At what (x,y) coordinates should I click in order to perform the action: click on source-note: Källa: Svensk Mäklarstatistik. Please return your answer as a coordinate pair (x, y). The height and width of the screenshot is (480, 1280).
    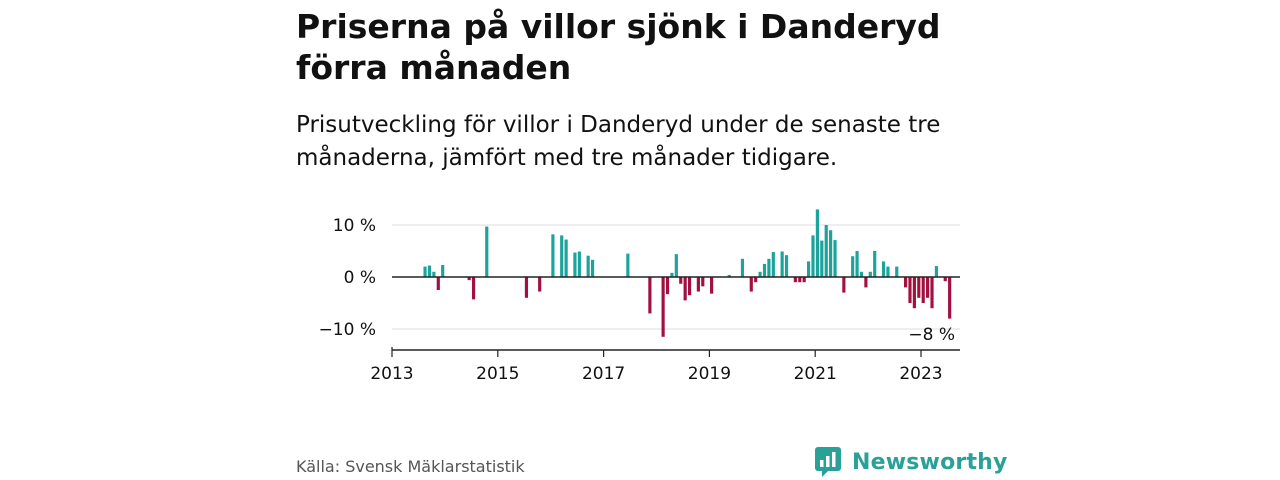
    Looking at the image, I should click on (410, 466).